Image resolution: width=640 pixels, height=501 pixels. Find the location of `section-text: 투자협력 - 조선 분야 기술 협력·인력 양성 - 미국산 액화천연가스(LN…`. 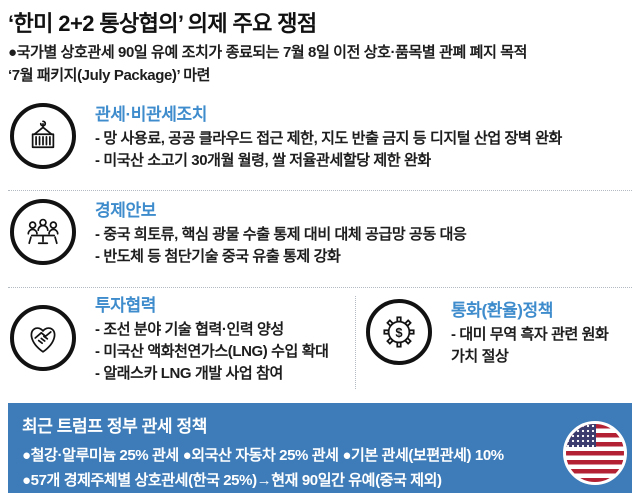

section-text: 투자협력 - 조선 분야 기술 협력·인력 양성 - 미국산 액화천연가스(LN… is located at coordinates (212, 338).